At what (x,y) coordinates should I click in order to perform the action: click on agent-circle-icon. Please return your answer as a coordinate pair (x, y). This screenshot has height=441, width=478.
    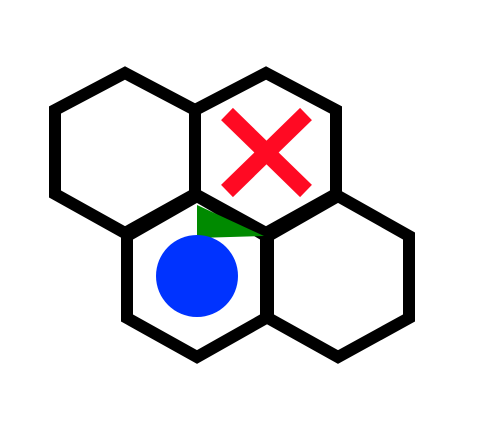
    Looking at the image, I should click on (197, 276).